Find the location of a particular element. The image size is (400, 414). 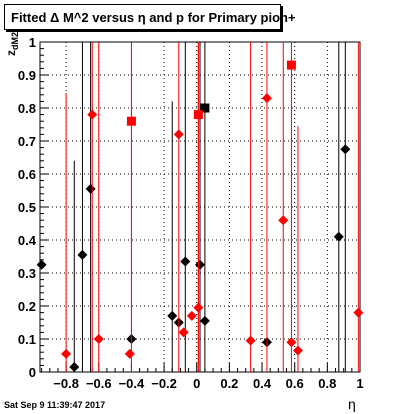

y-tick-label: 0.1 is located at coordinates (27, 339).